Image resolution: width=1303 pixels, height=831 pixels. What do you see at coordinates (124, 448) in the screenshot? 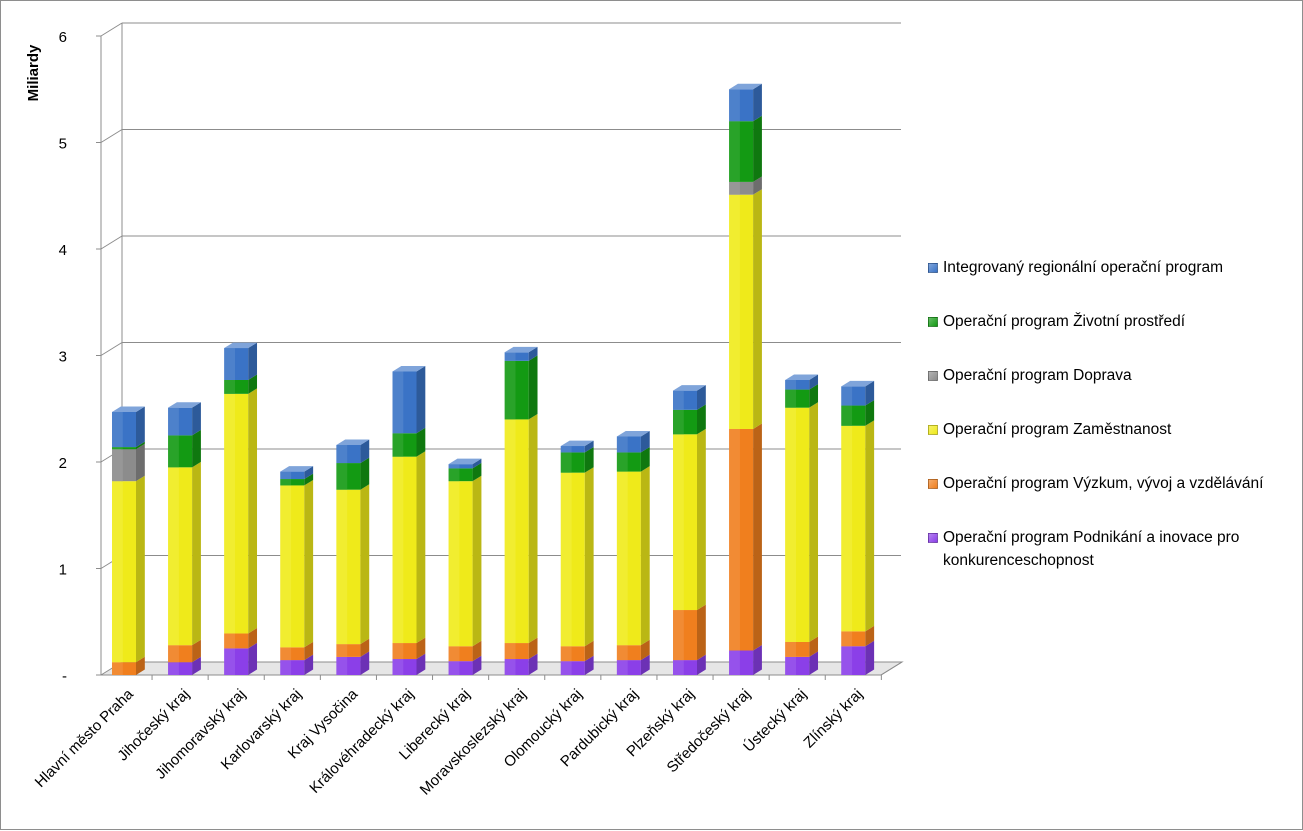
I see `bar-front` at bounding box center [124, 448].